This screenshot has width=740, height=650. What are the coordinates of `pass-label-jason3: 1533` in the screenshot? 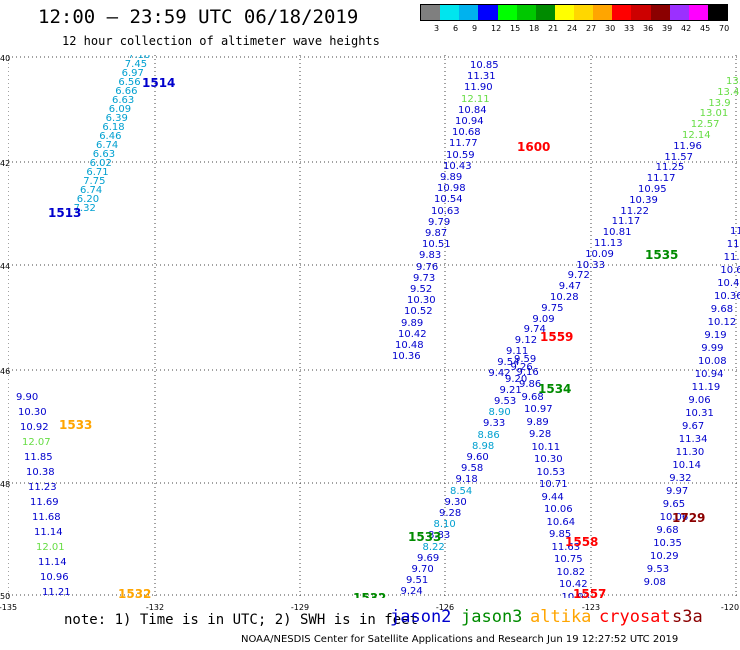 It's located at (425, 537).